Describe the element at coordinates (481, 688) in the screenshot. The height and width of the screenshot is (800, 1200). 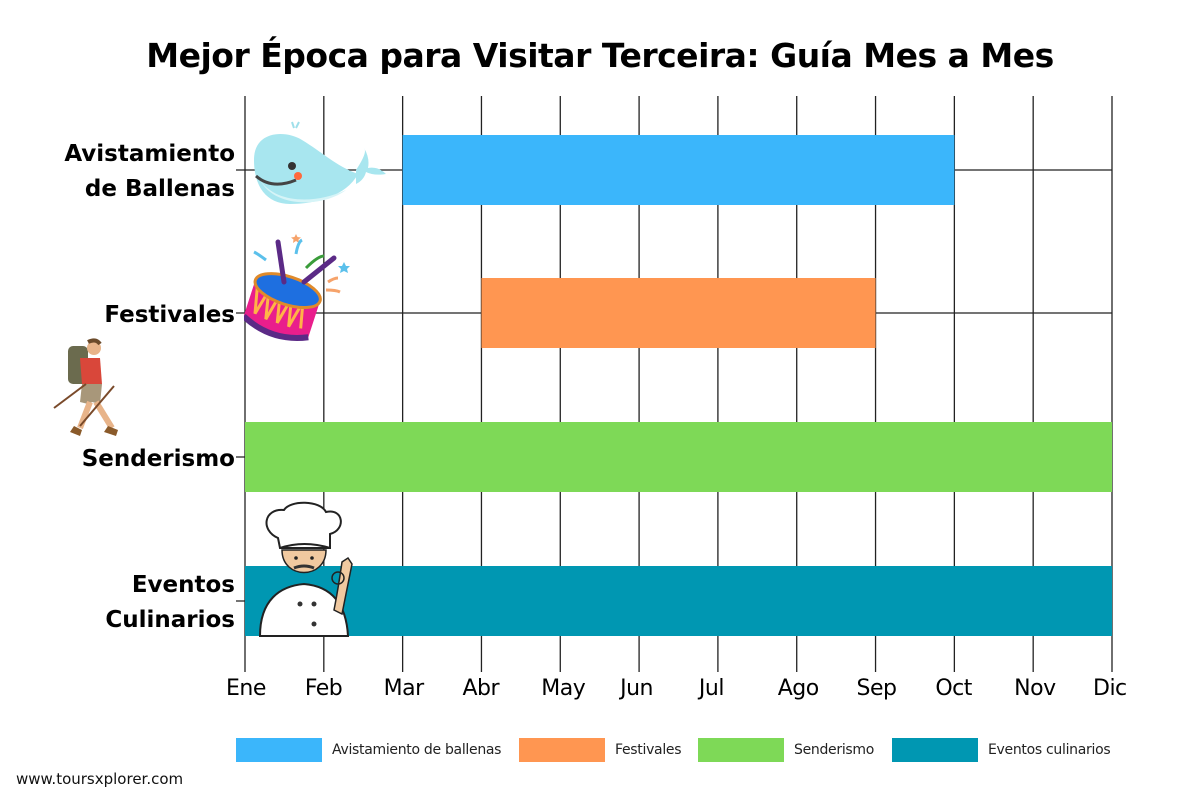
I see `x-tick-abr: Abr` at that location.